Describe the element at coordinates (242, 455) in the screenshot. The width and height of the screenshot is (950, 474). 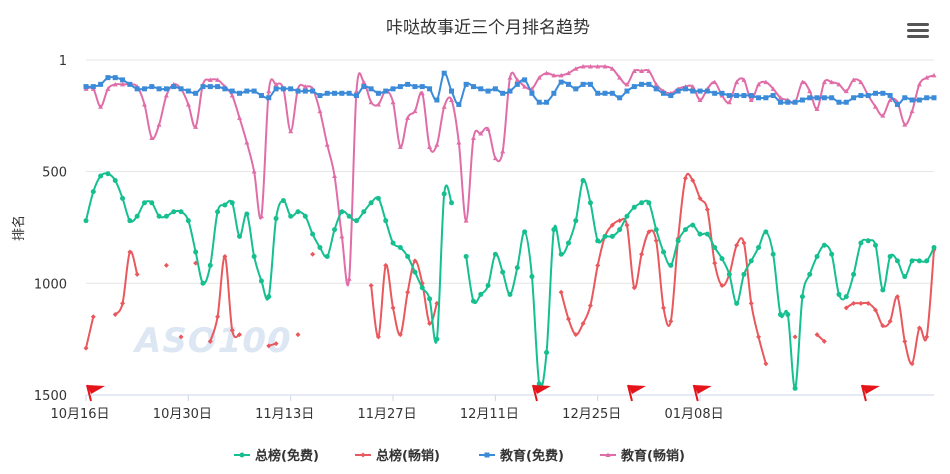
I see `legend-total-free-point` at that location.